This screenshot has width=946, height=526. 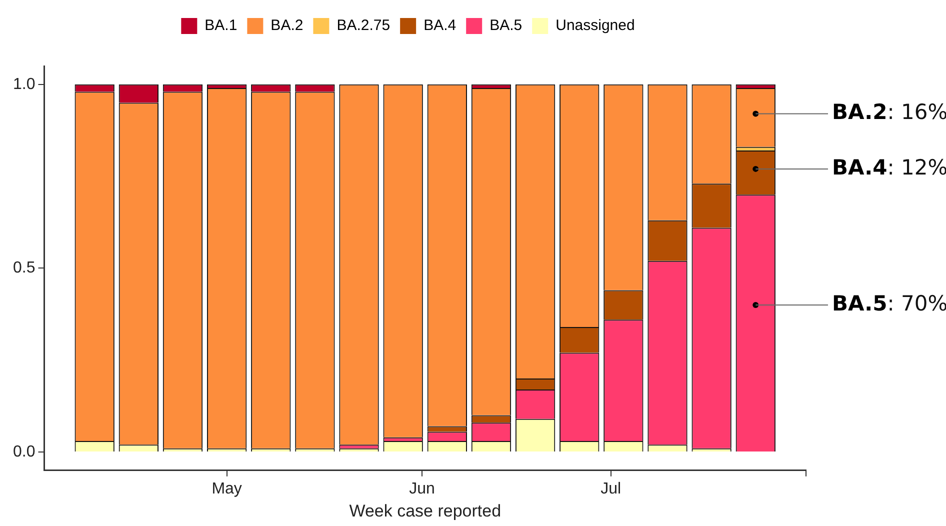 What do you see at coordinates (595, 25) in the screenshot?
I see `legend-label: Unassigned` at bounding box center [595, 25].